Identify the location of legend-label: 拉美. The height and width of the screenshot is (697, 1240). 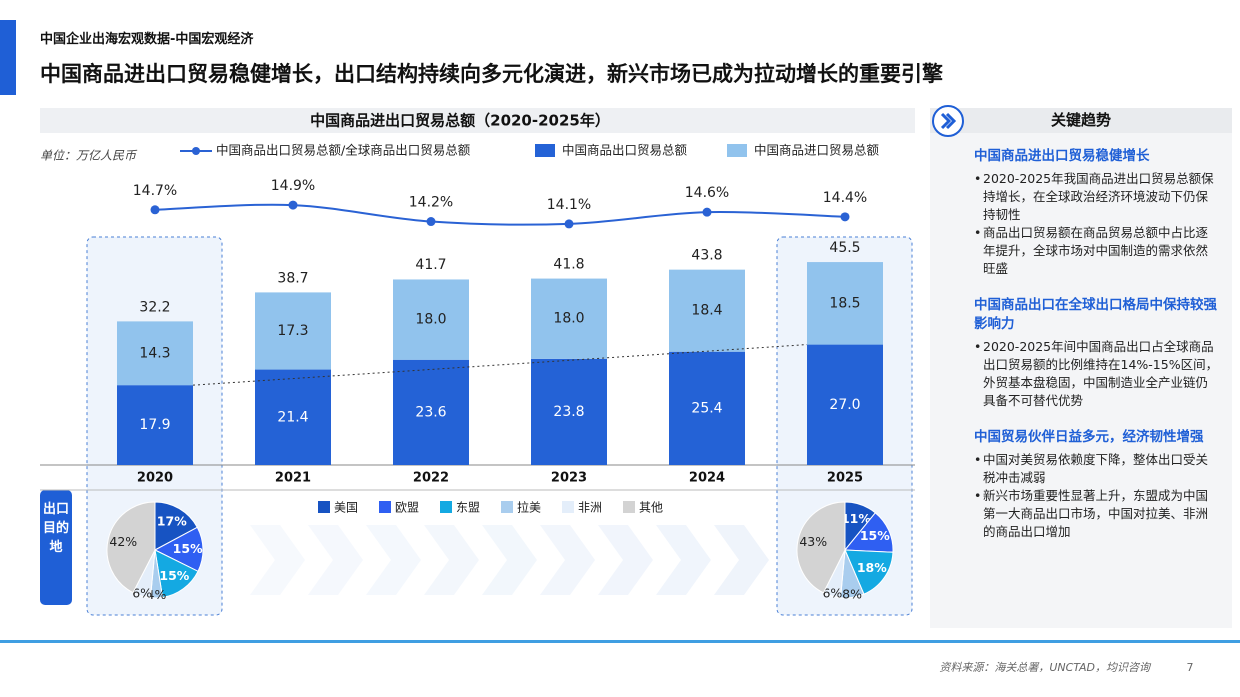
(529, 507).